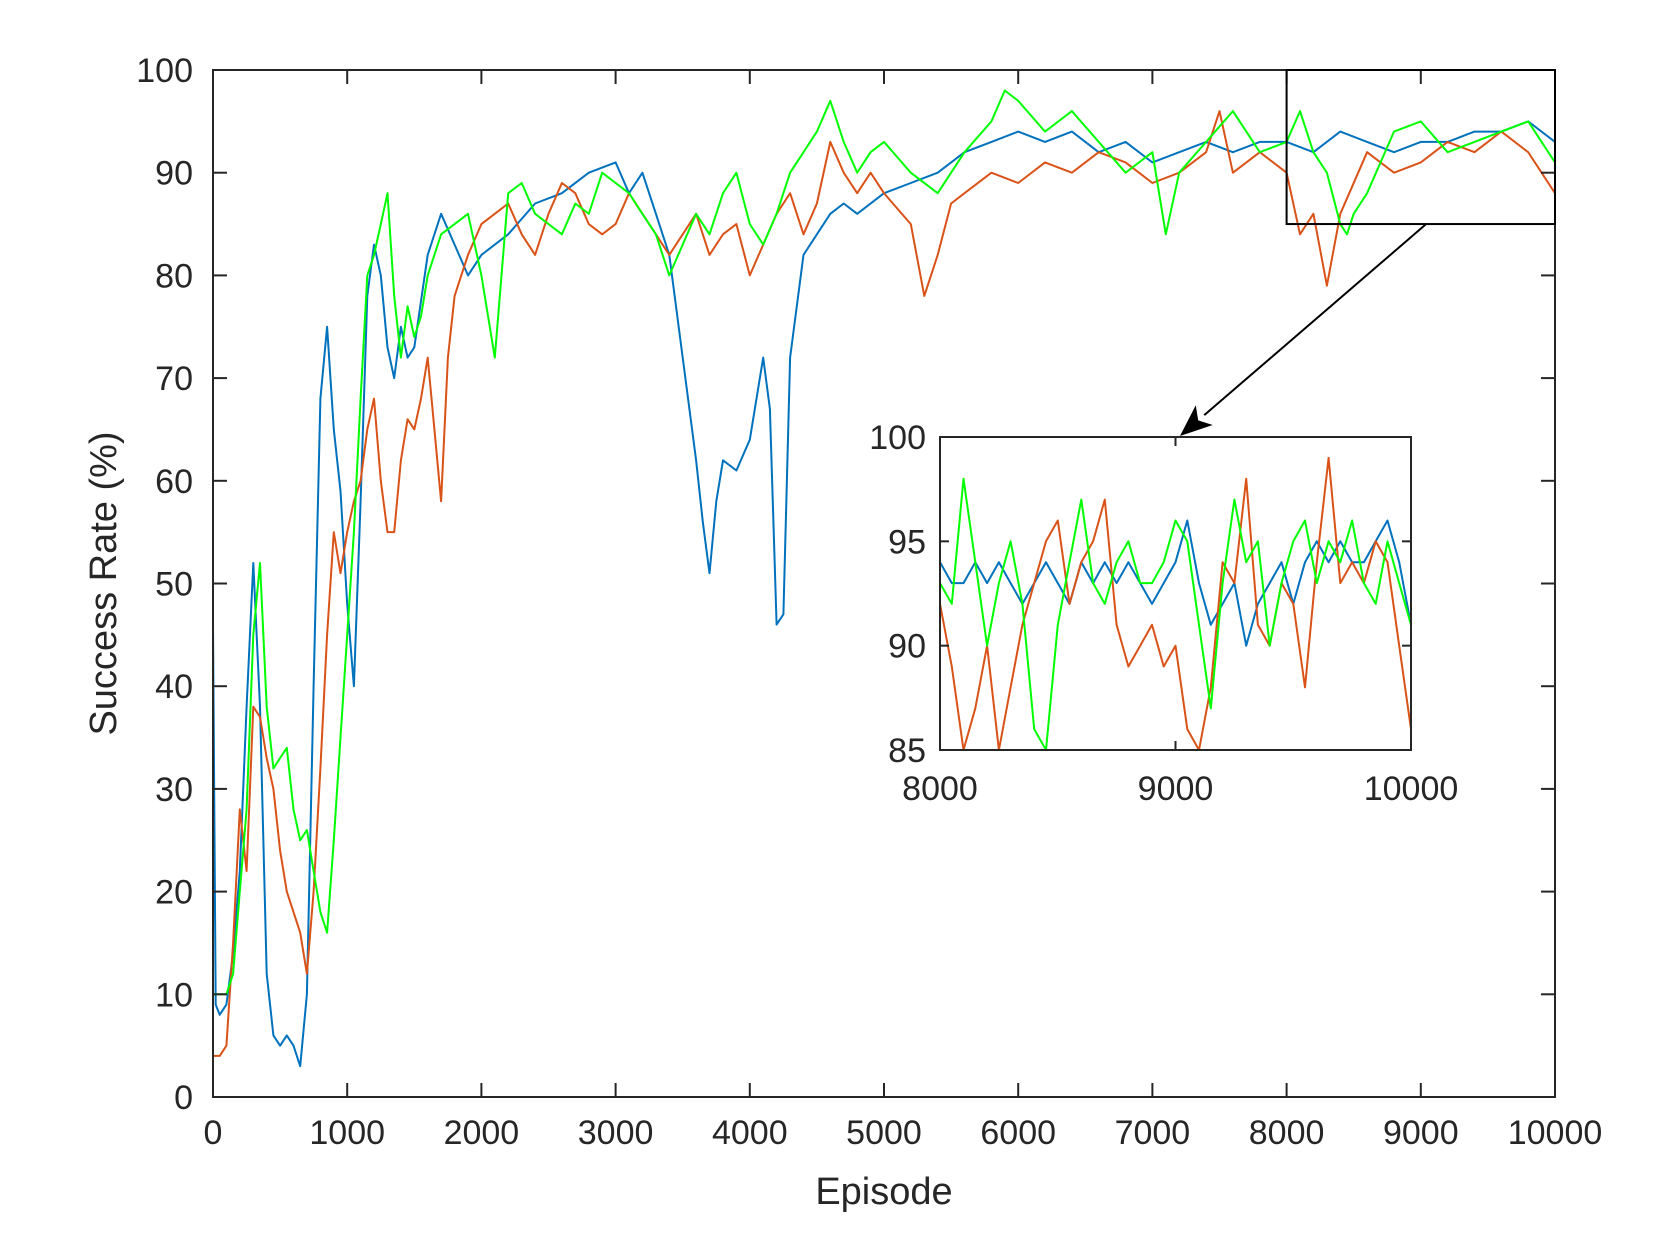 Image resolution: width=1661 pixels, height=1246 pixels. I want to click on main-y-tick-label: 40, so click(174, 687).